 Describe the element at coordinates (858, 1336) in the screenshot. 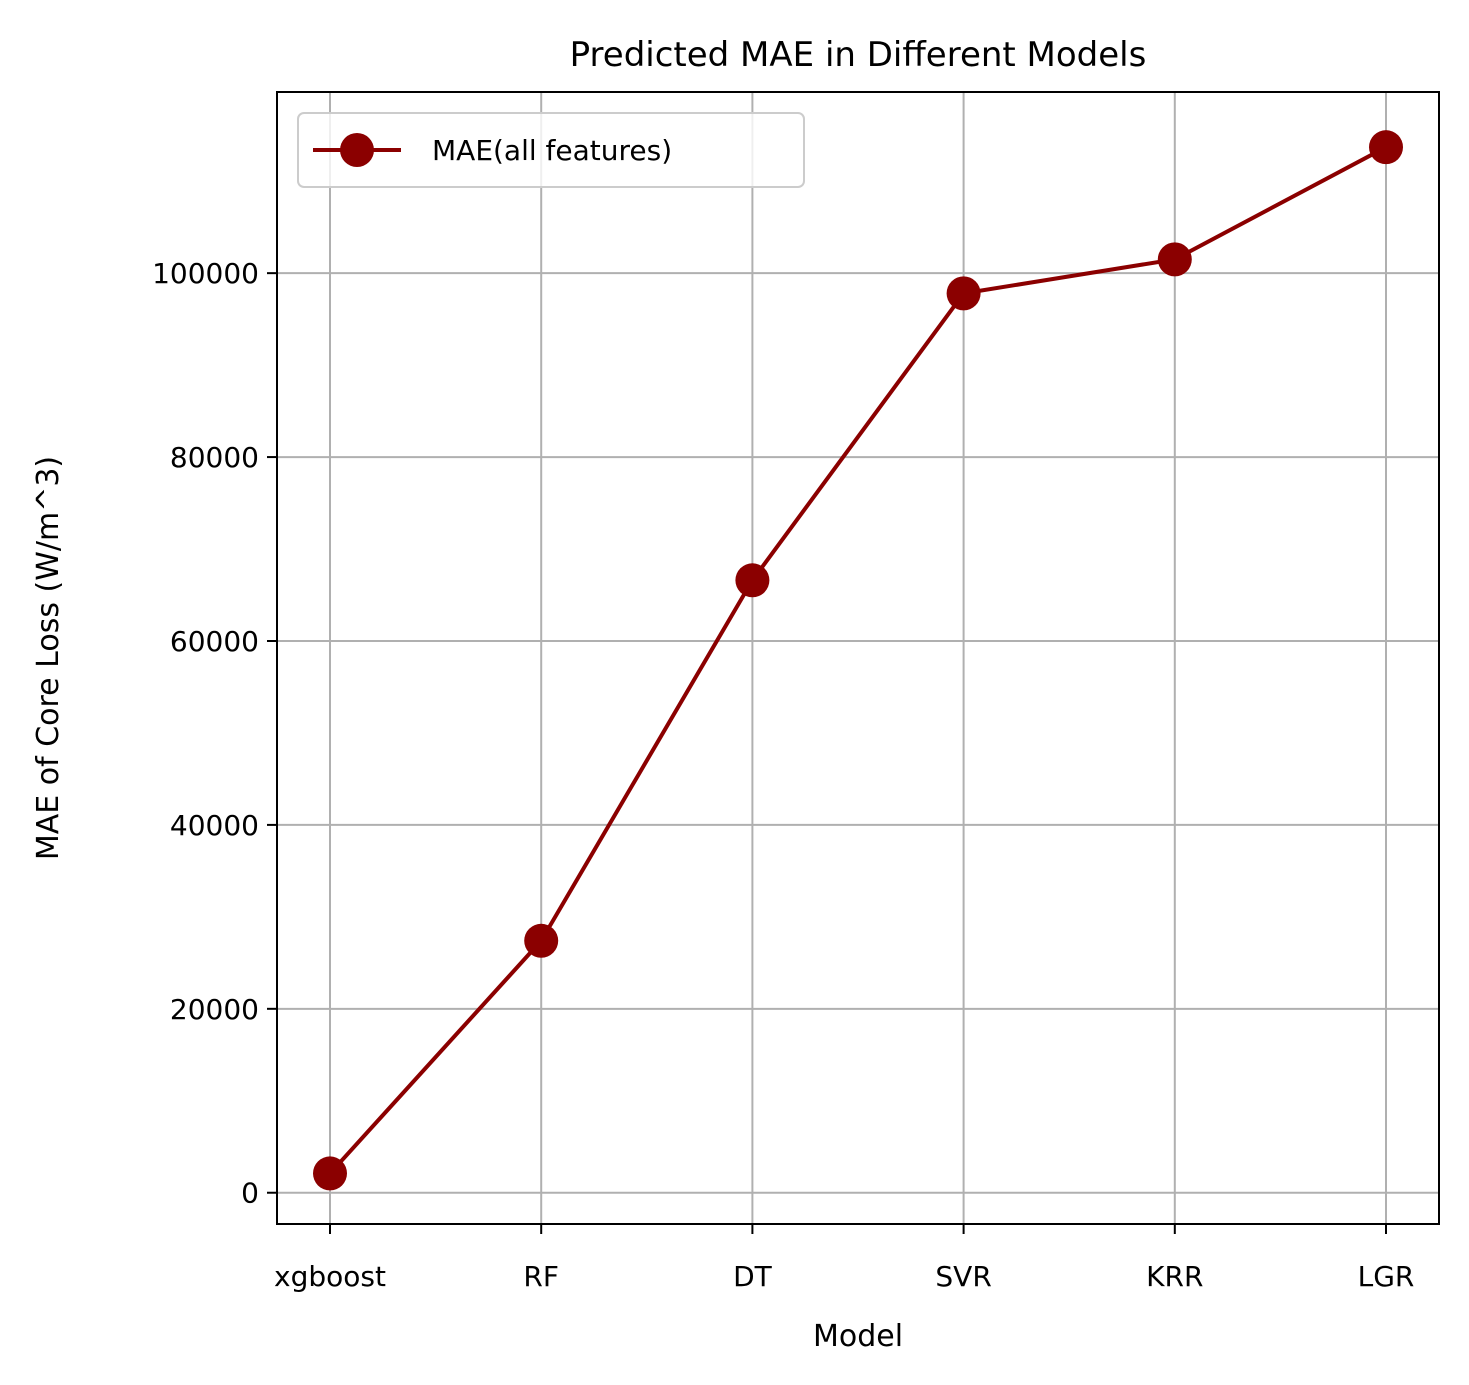

I see `x-axis-label: Model` at that location.